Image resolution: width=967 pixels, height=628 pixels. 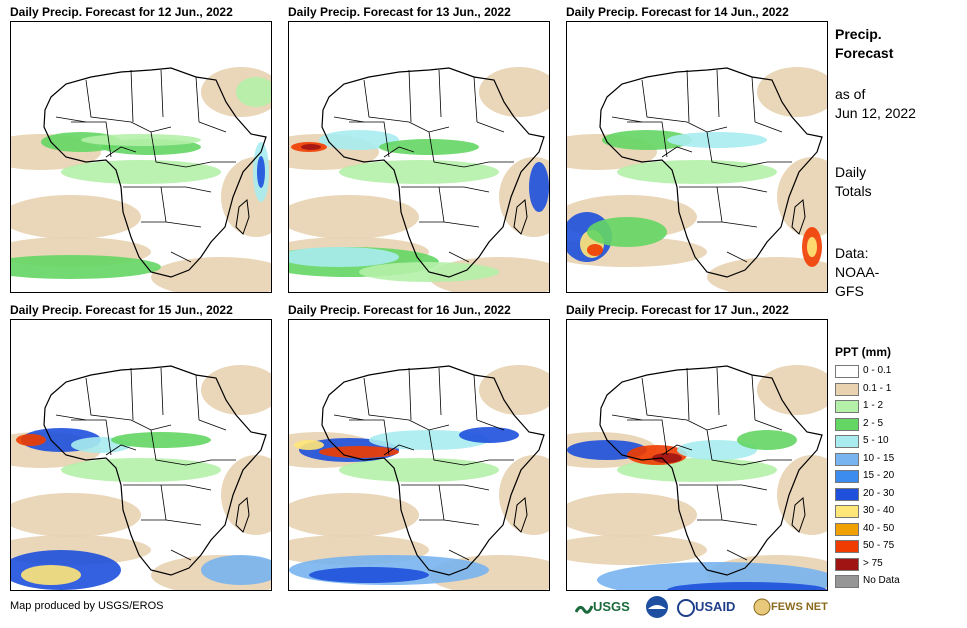 I want to click on agency-logos: USGS USAID FEWS NET, so click(x=702, y=607).